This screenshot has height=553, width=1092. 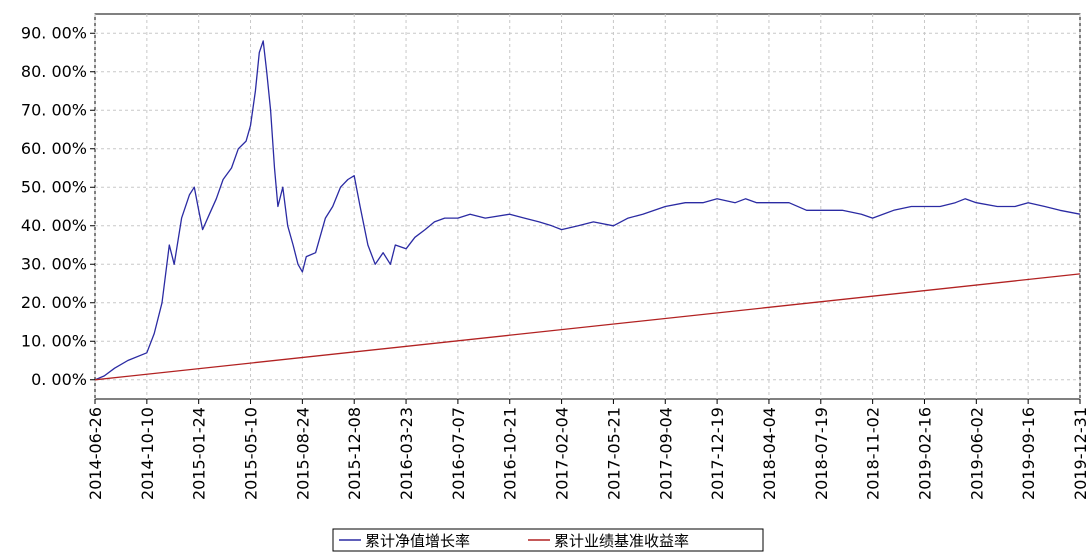 What do you see at coordinates (417, 541) in the screenshot?
I see `legend-label-nav: 累计净值增长率` at bounding box center [417, 541].